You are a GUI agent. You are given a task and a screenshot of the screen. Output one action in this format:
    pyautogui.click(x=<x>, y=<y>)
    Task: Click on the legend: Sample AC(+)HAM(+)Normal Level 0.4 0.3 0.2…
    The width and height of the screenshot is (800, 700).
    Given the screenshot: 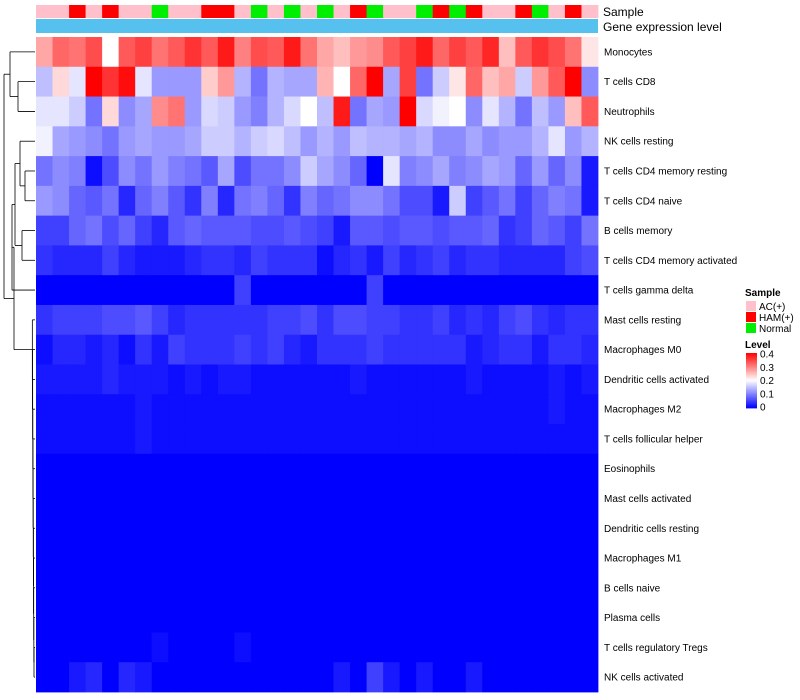 What is the action you would take?
    pyautogui.click(x=769, y=351)
    